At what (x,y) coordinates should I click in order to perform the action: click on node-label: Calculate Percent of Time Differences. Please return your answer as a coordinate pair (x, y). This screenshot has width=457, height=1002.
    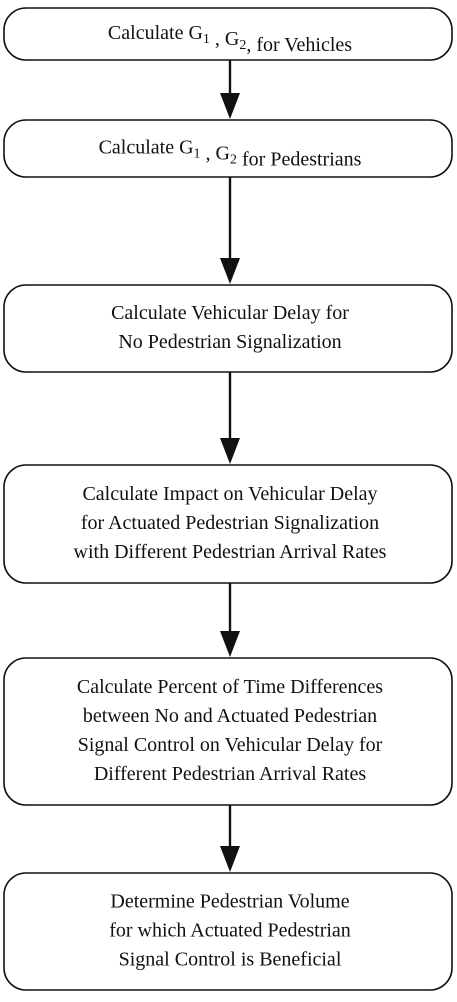
    Looking at the image, I should click on (230, 687).